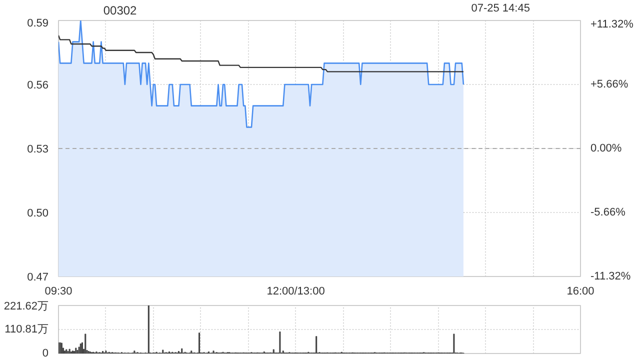 This screenshot has height=360, width=640. What do you see at coordinates (261, 53) in the screenshot?
I see `line-series` at bounding box center [261, 53].